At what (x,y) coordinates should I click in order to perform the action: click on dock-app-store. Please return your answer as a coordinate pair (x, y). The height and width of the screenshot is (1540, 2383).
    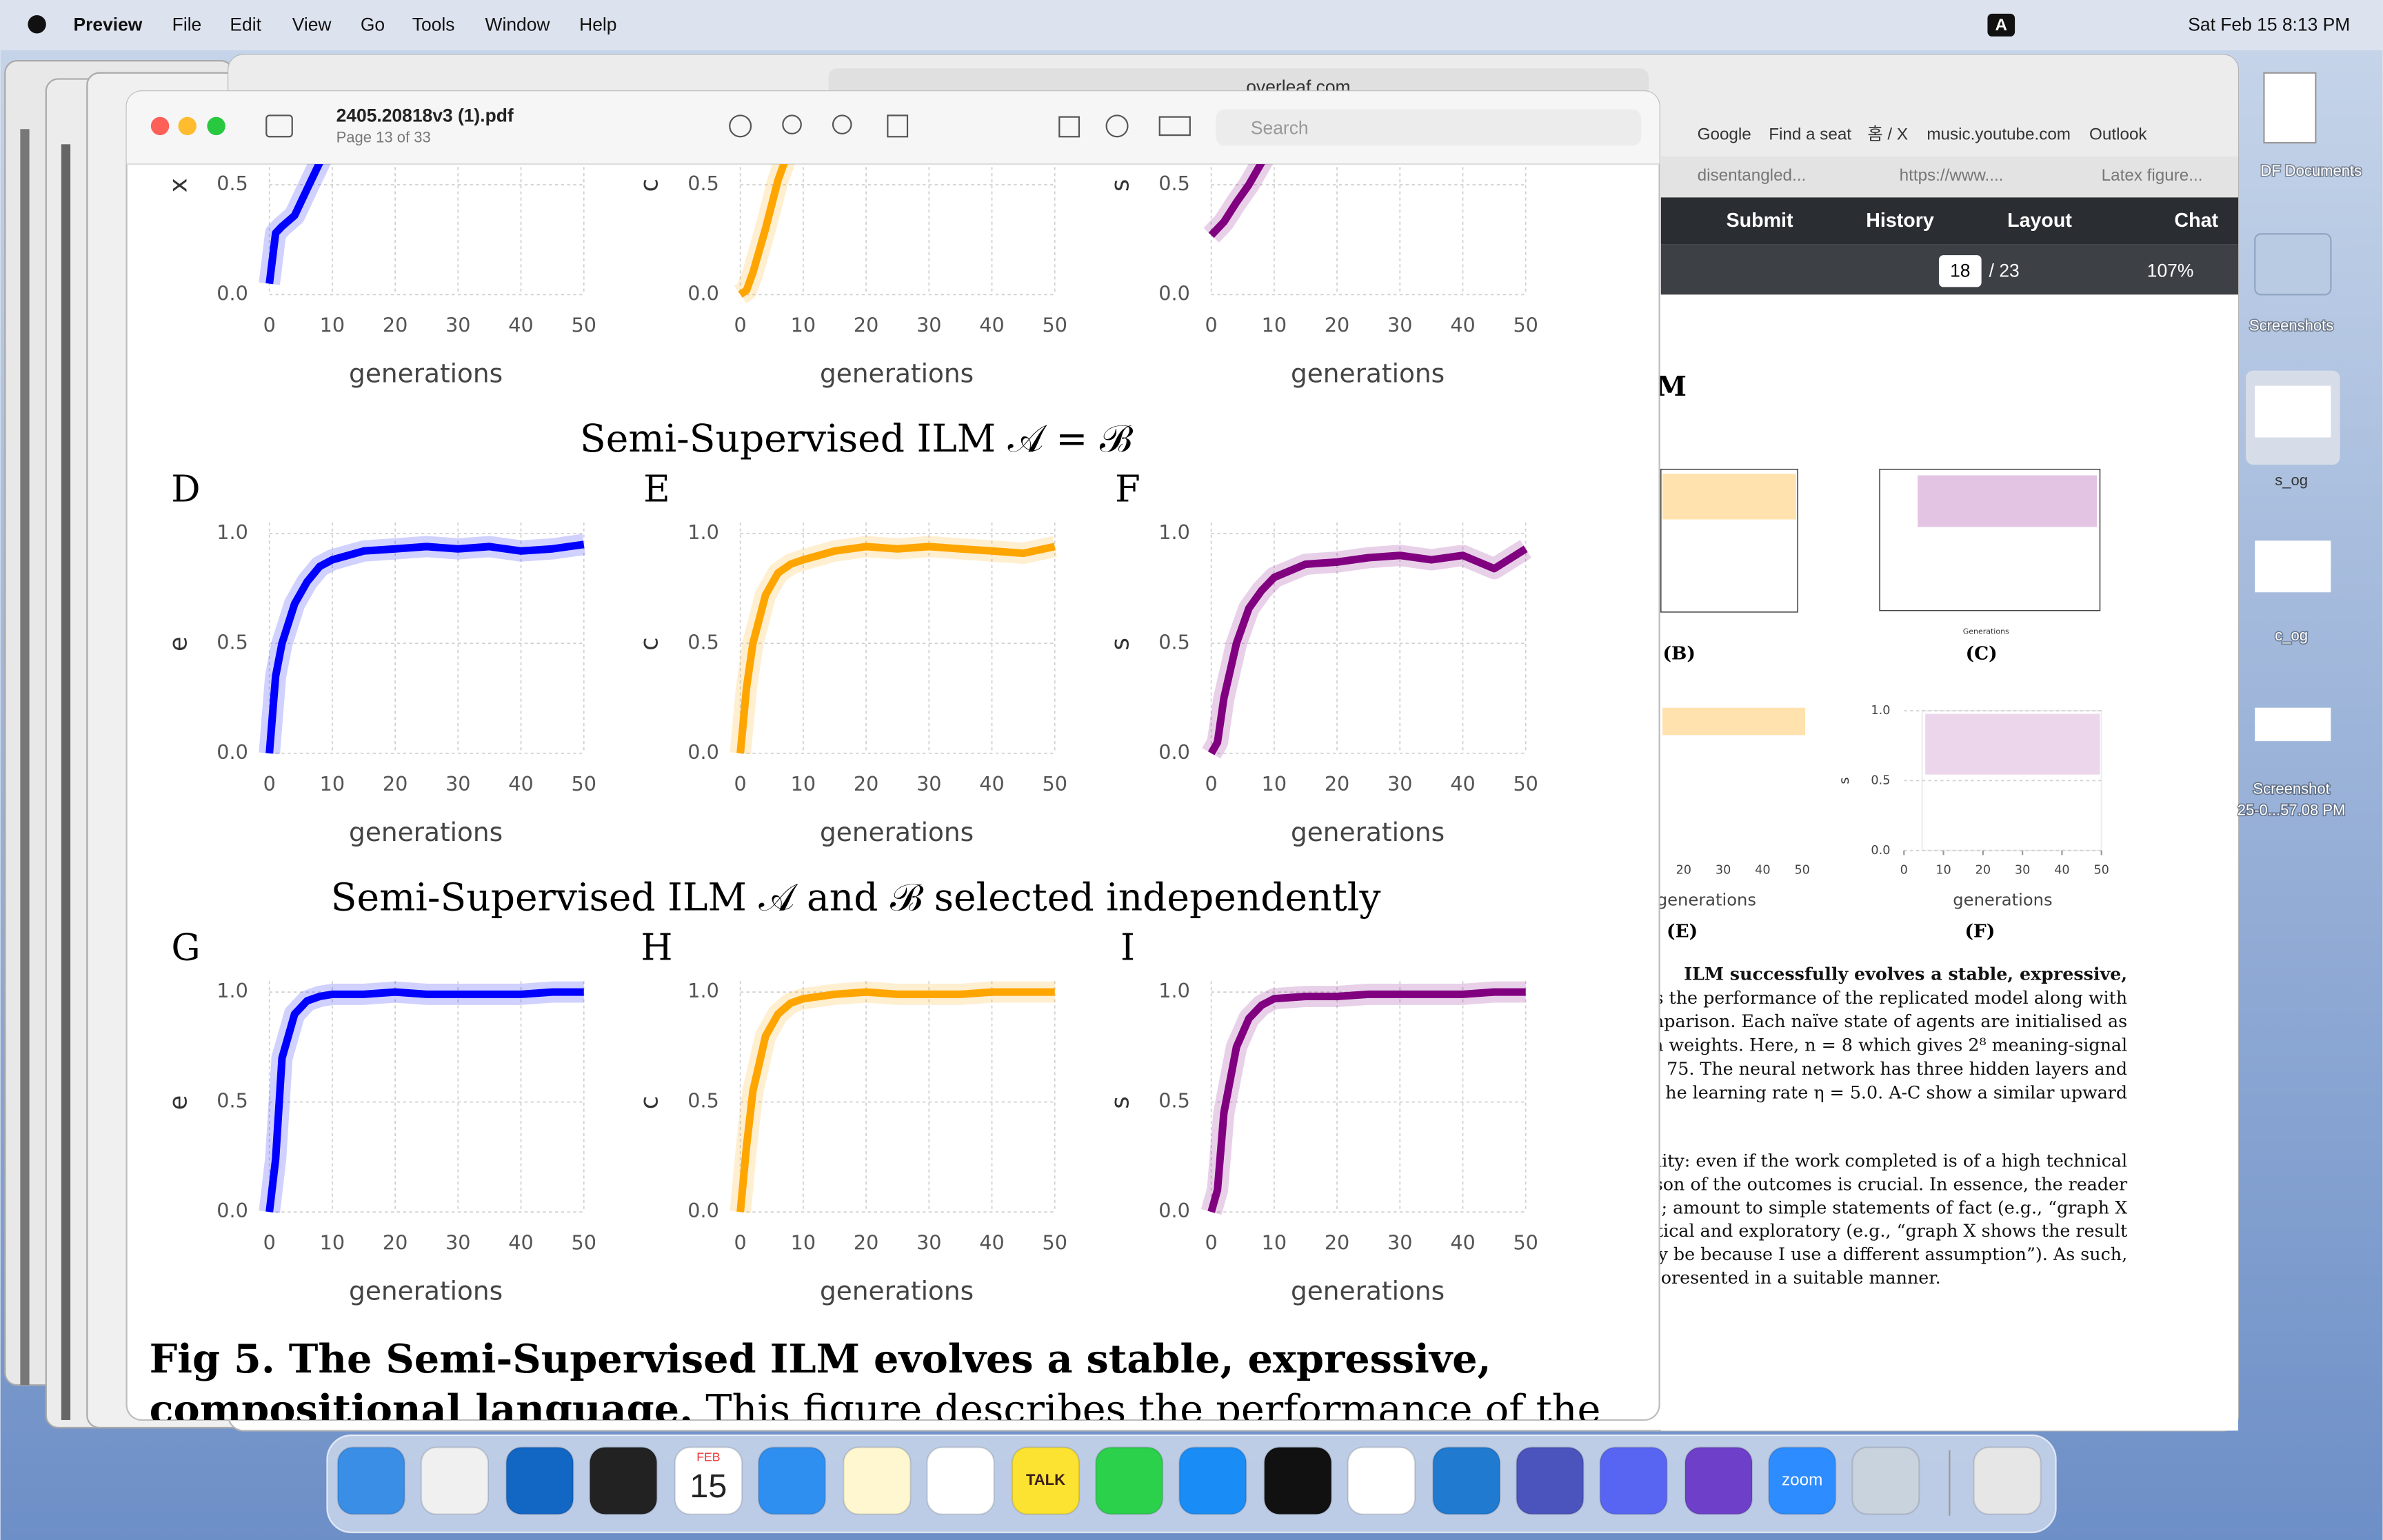
    Looking at the image, I should click on (1212, 1481).